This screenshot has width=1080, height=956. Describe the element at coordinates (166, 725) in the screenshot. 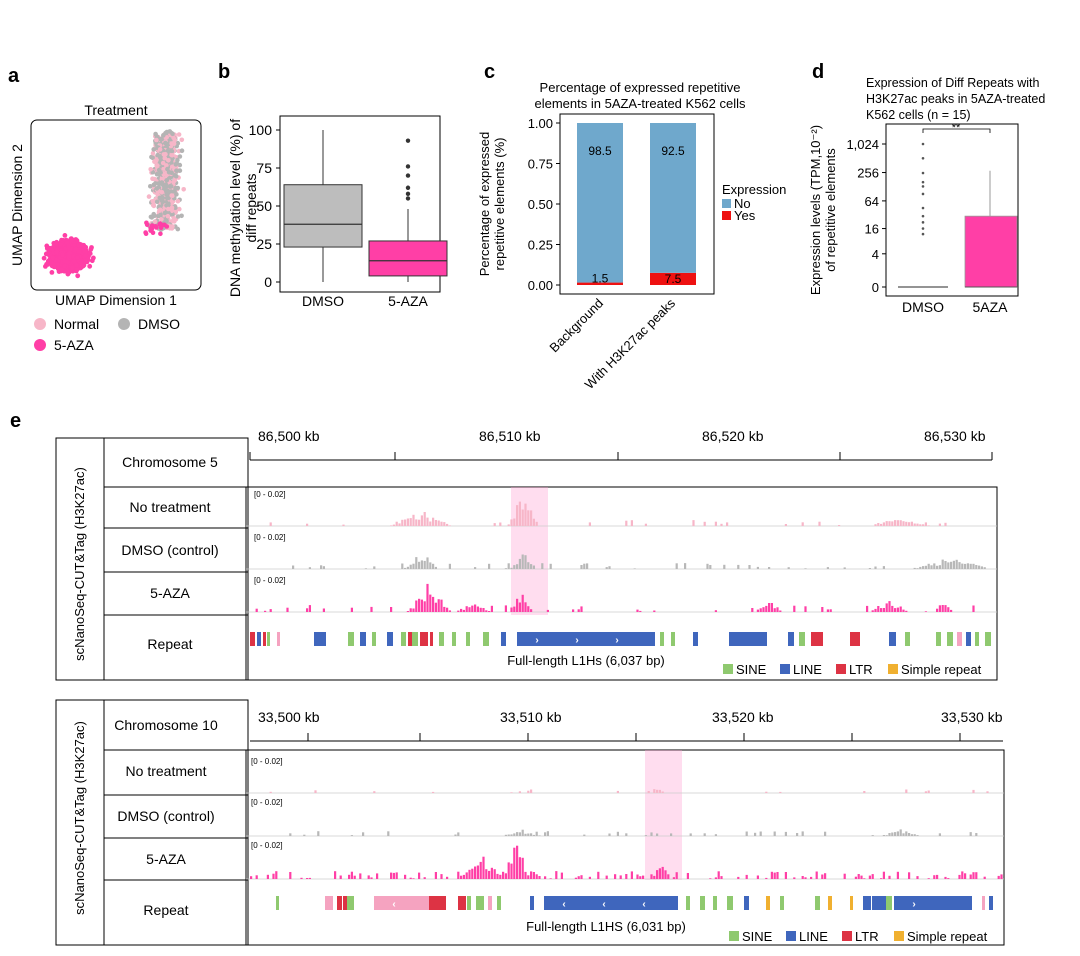

I see `track2-chromosome-label: Chromosome 10` at that location.